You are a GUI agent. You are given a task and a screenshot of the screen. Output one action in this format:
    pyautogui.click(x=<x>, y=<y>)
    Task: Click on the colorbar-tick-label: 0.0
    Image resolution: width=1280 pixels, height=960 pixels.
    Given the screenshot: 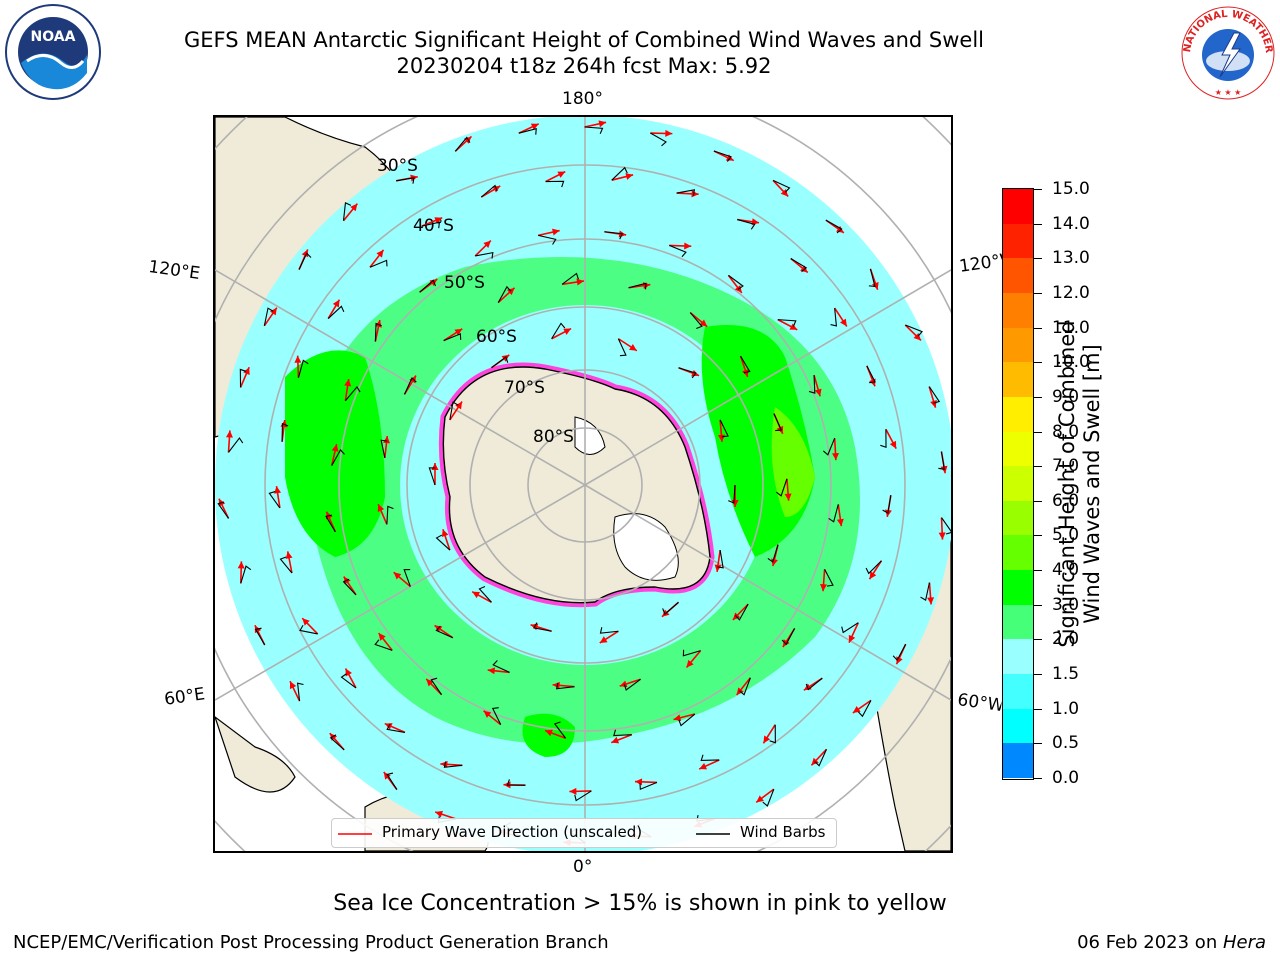 What is the action you would take?
    pyautogui.click(x=1066, y=778)
    